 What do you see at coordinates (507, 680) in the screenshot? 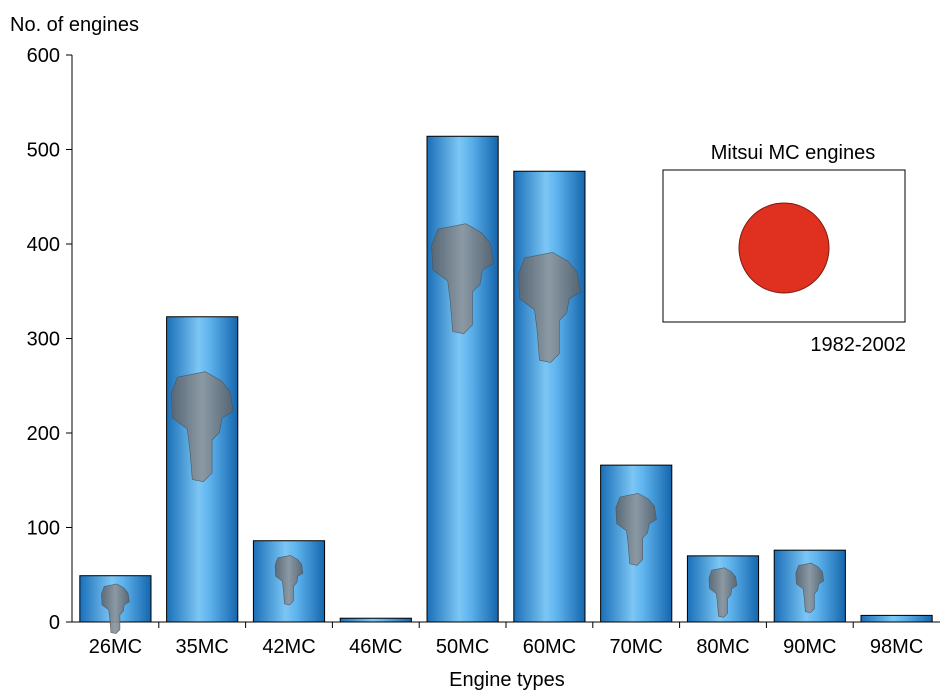
I see `x-axis-title: Engine types` at bounding box center [507, 680].